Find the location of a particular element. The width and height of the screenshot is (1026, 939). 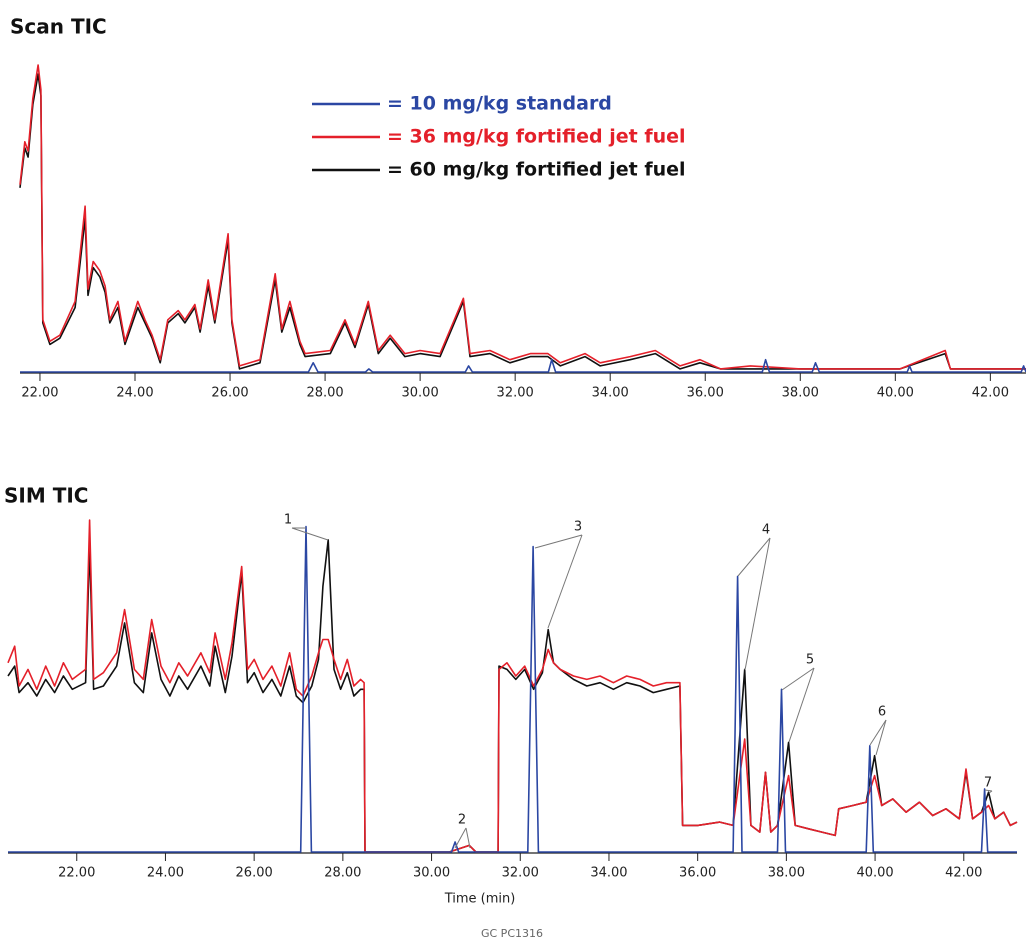

footer: GC PC1316 is located at coordinates (512, 933).